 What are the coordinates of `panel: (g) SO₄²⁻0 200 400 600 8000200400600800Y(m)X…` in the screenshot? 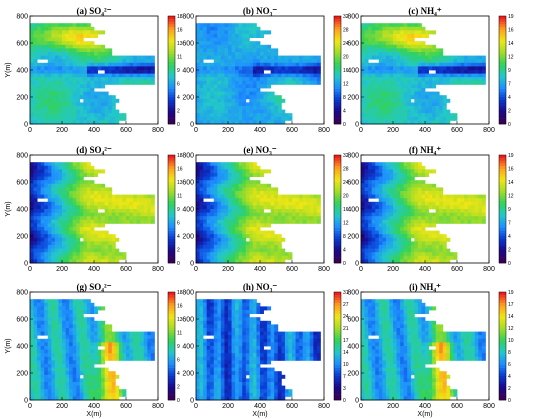 It's located at (94, 350).